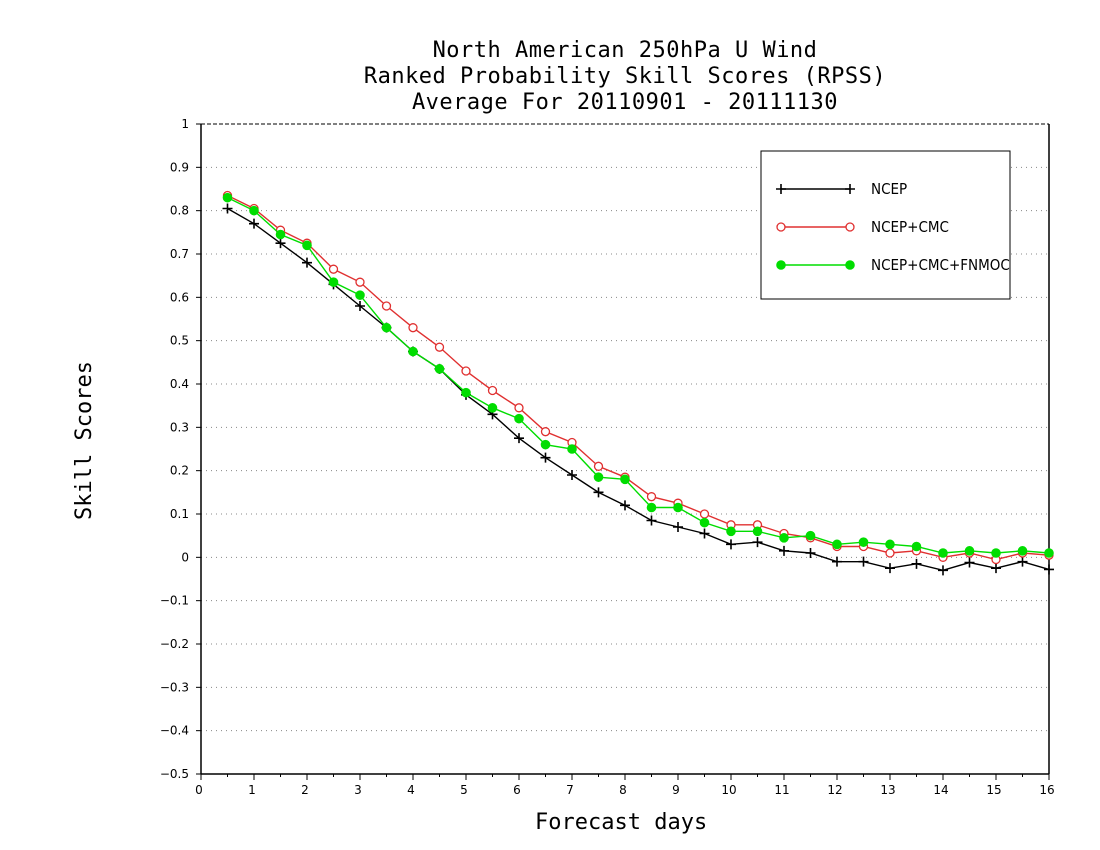 The width and height of the screenshot is (1100, 850). Describe the element at coordinates (179, 471) in the screenshot. I see `y-tick-label: 0.2` at that location.